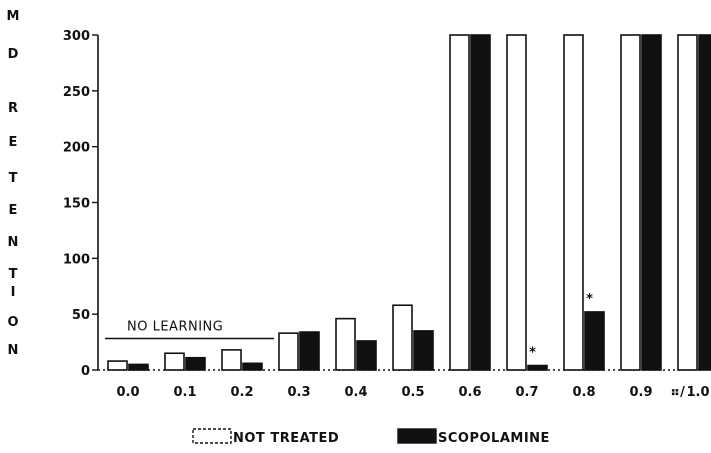 The width and height of the screenshot is (711, 453). What do you see at coordinates (640, 392) in the screenshot?
I see `x-tick-label: 0.9` at bounding box center [640, 392].